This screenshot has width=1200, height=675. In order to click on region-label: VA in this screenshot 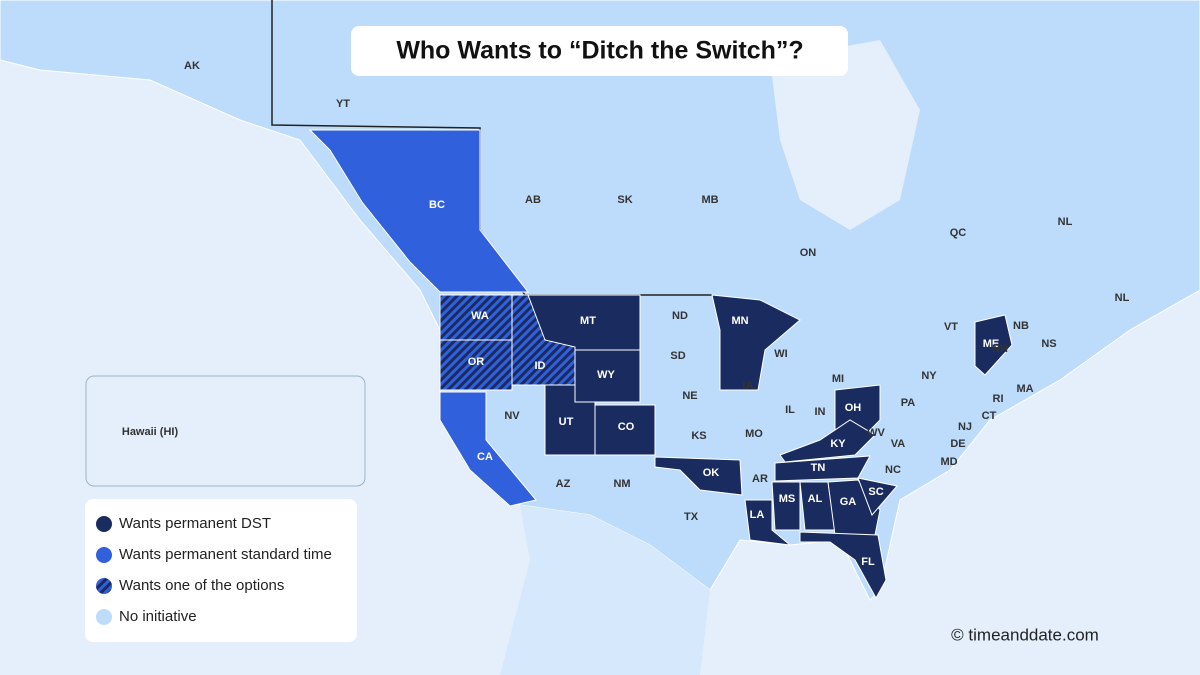, I will do `click(898, 444)`.